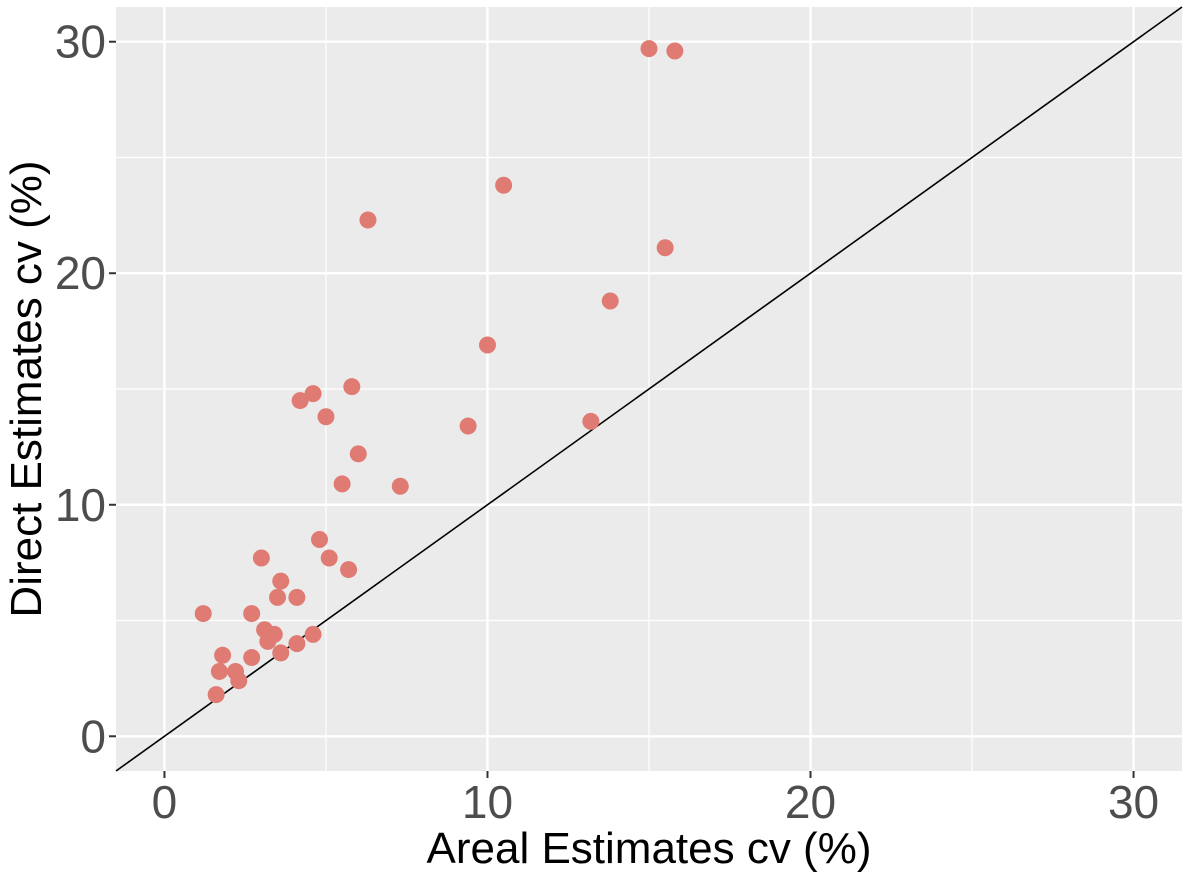 The image size is (1190, 879). I want to click on x-axis-title: Areal Estimates cv (%), so click(649, 848).